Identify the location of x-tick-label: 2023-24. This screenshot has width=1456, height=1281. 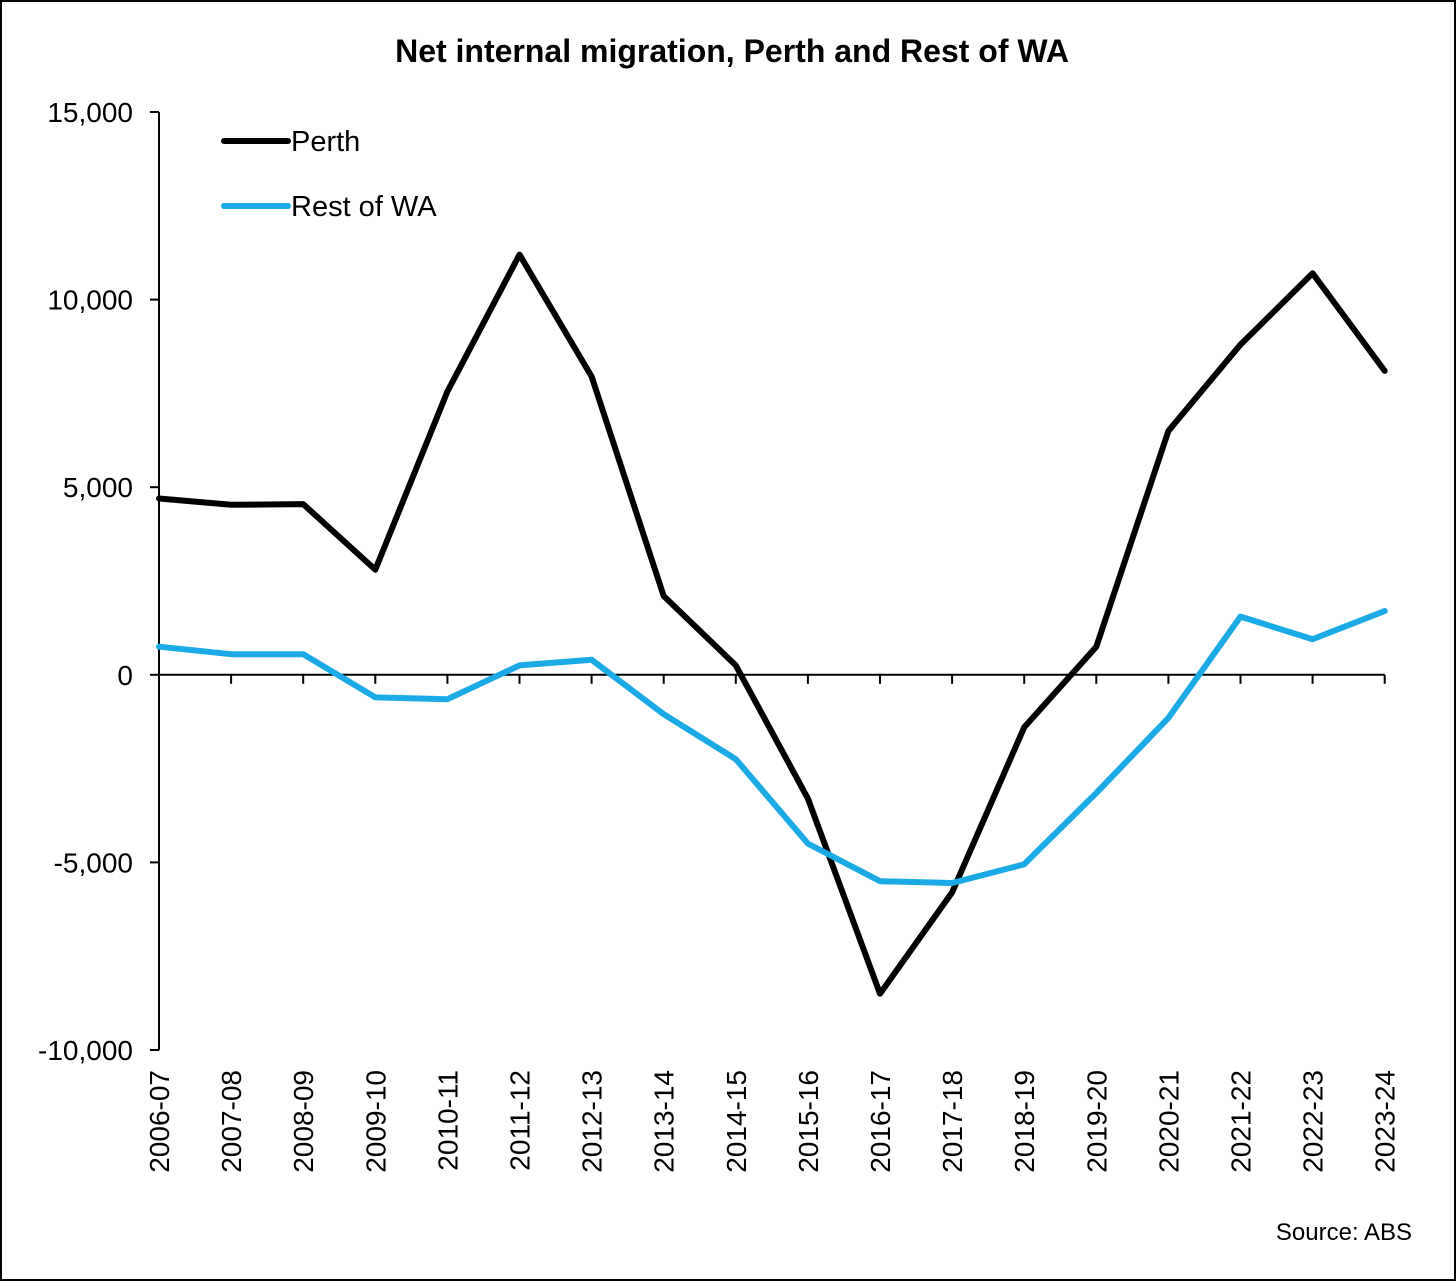
(1385, 1121).